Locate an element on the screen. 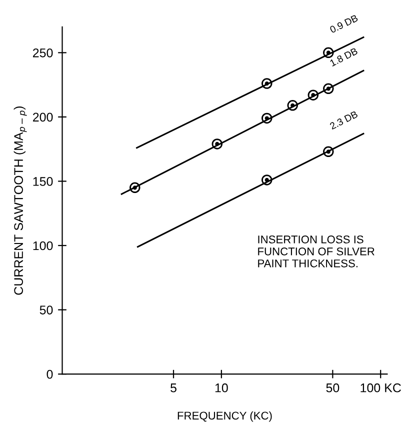 The height and width of the screenshot is (428, 415). annotation: INSERTION LOSS IS FUNCTION OF SILVER PAINT THICKNESS. is located at coordinates (316, 252).